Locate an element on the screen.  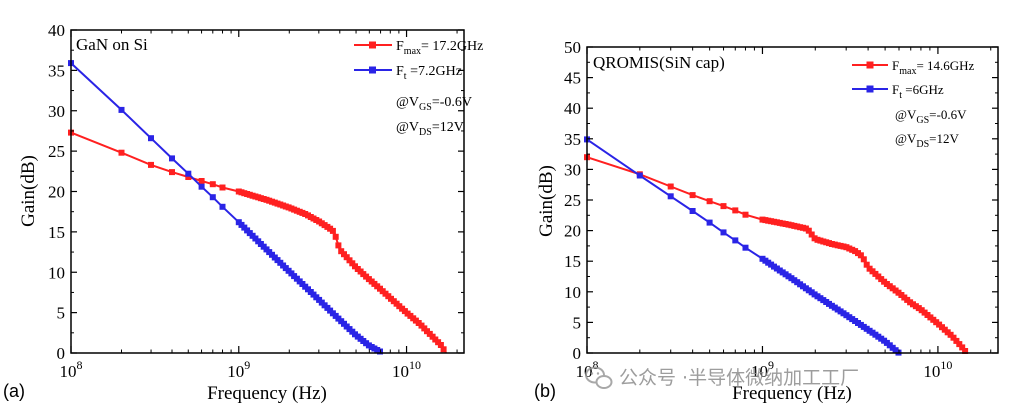
inset-title: QROMIS(SiN cap) is located at coordinates (659, 62).